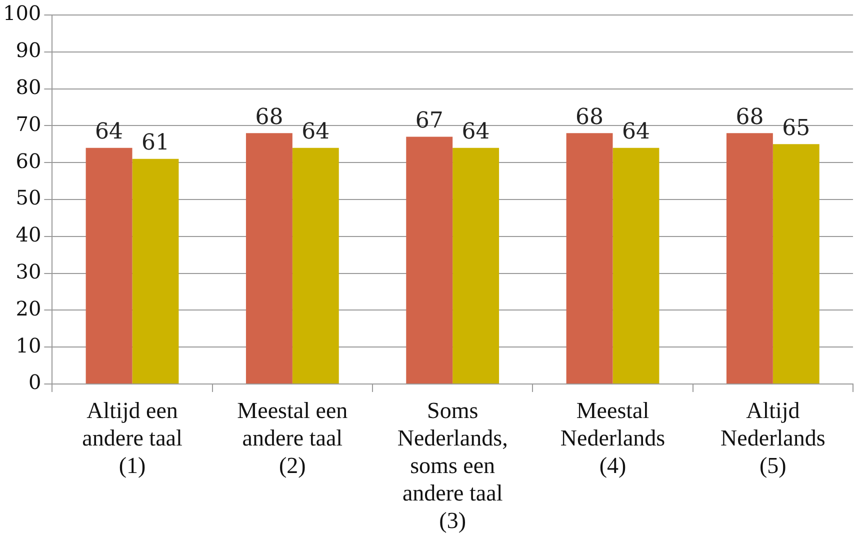 The height and width of the screenshot is (542, 856). What do you see at coordinates (29, 198) in the screenshot?
I see `y-tick-label: 50` at bounding box center [29, 198].